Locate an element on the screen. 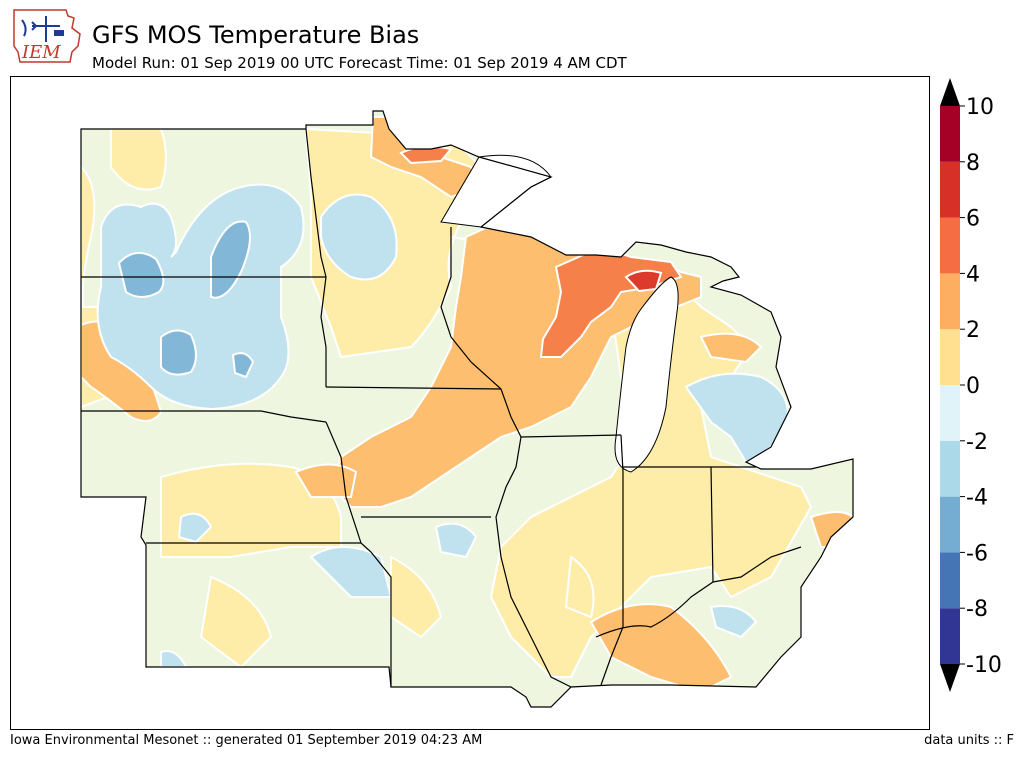 Image resolution: width=1024 pixels, height=768 pixels. colorbar-under-arrow is located at coordinates (950, 678).